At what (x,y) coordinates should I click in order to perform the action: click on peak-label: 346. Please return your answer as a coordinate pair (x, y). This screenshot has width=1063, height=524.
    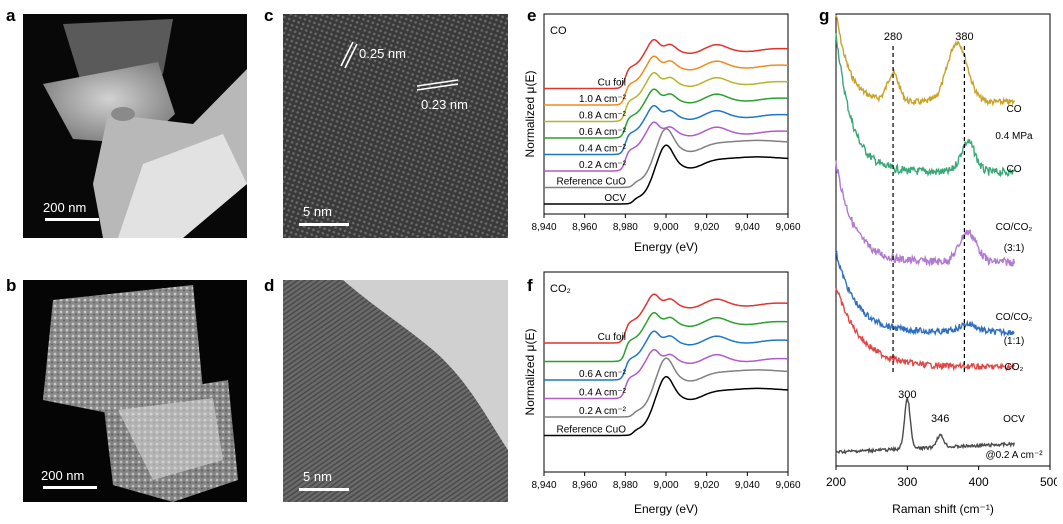
    Looking at the image, I should click on (940, 419).